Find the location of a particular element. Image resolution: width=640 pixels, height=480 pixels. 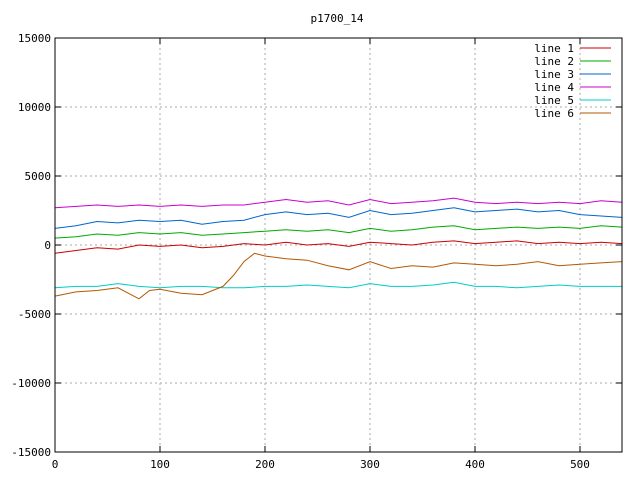

chart-title: p1700_14 is located at coordinates (337, 18).